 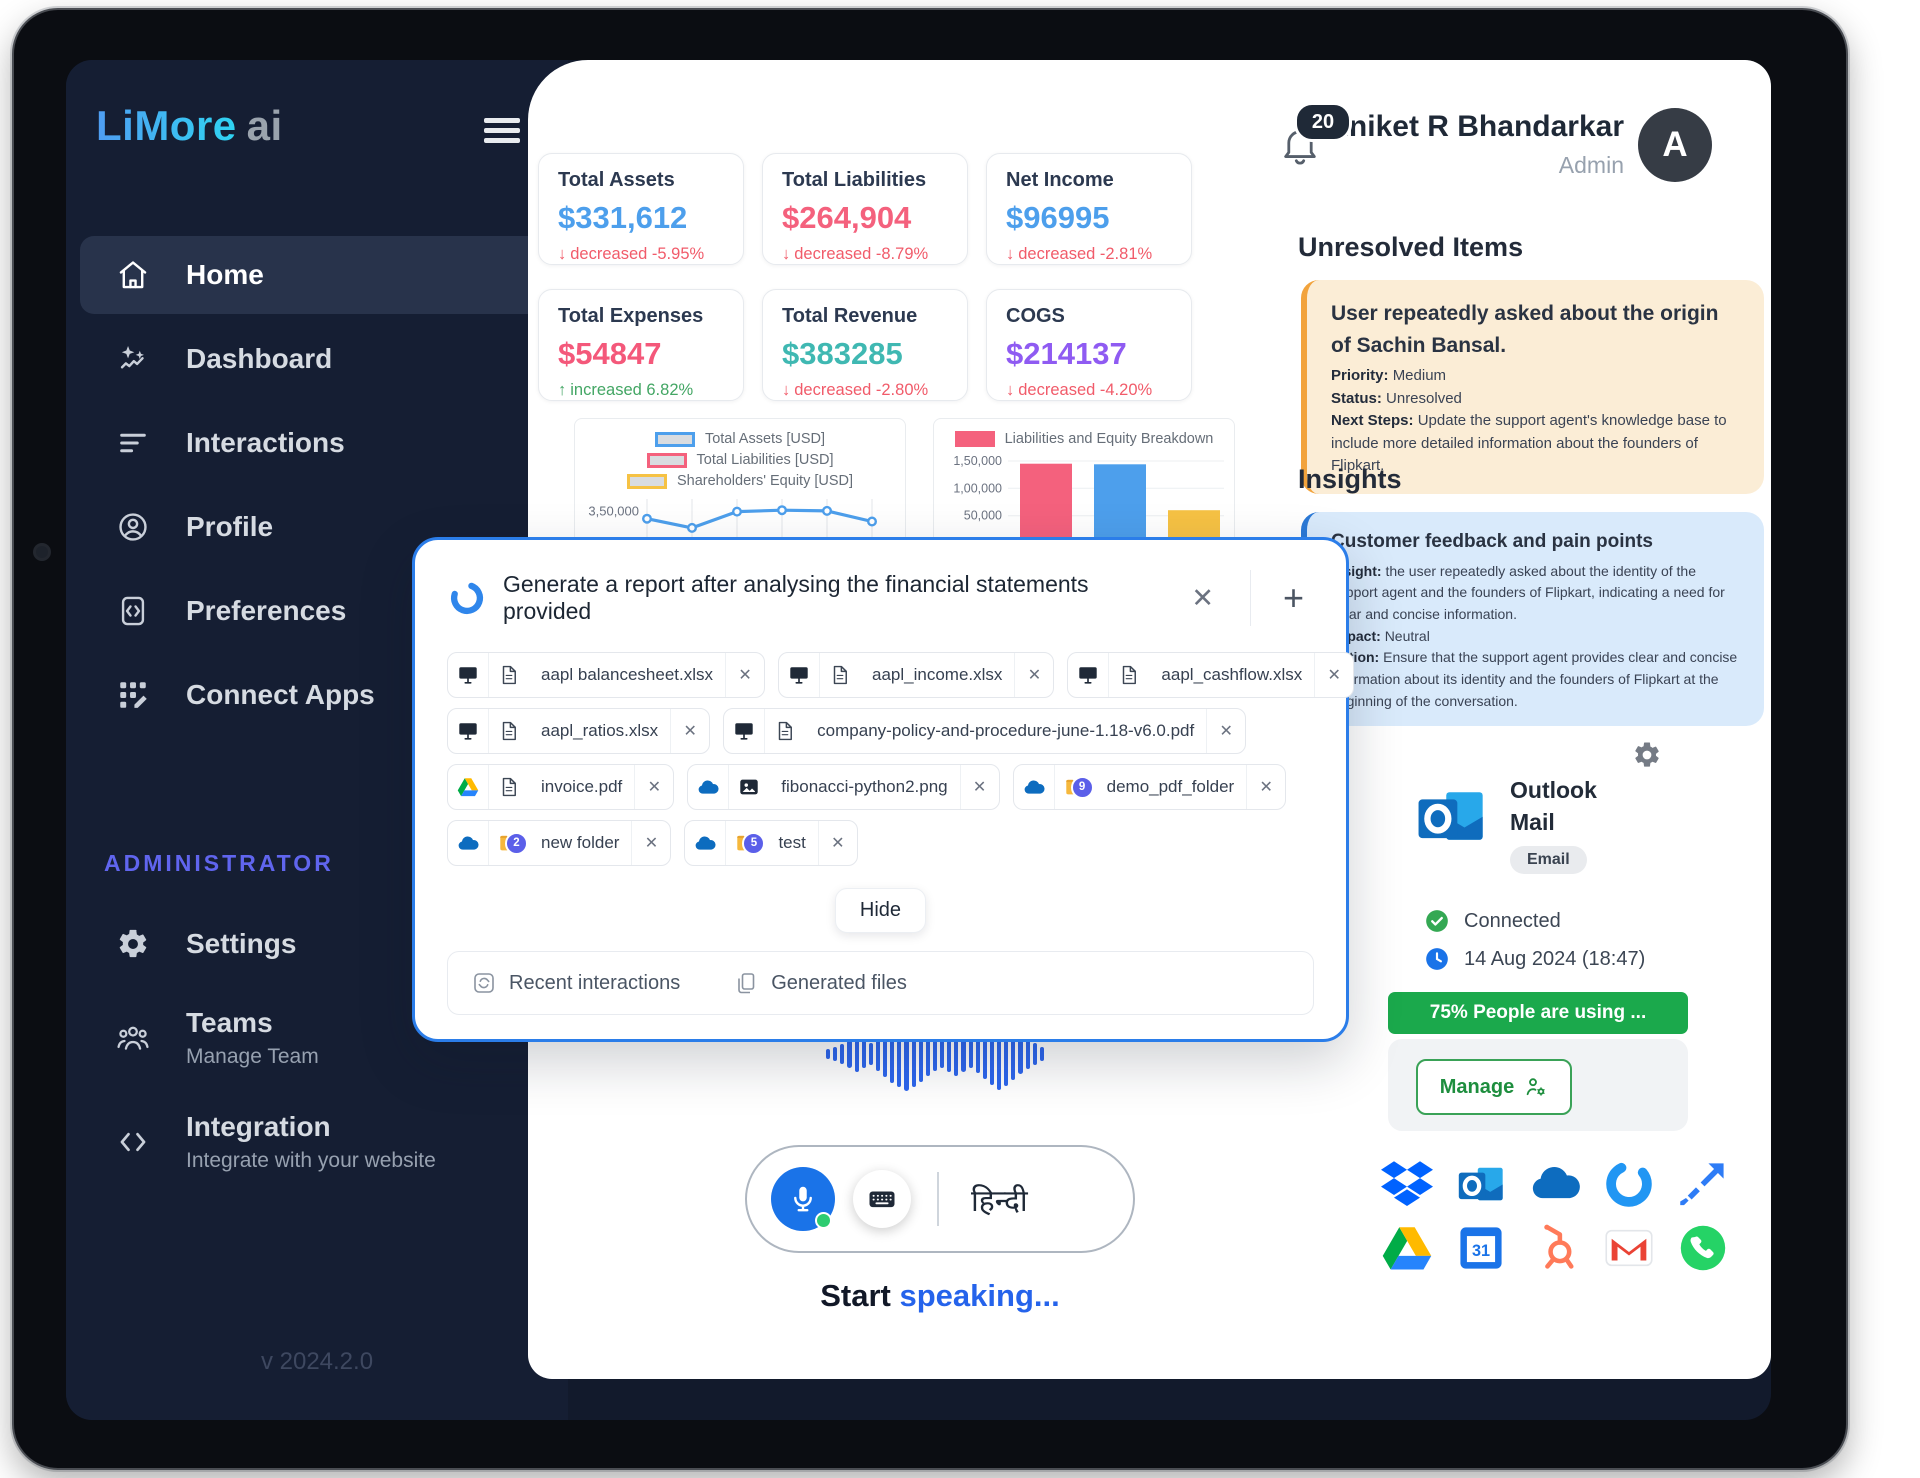 I want to click on sidebar-item-settings: Settings, so click(x=317, y=944).